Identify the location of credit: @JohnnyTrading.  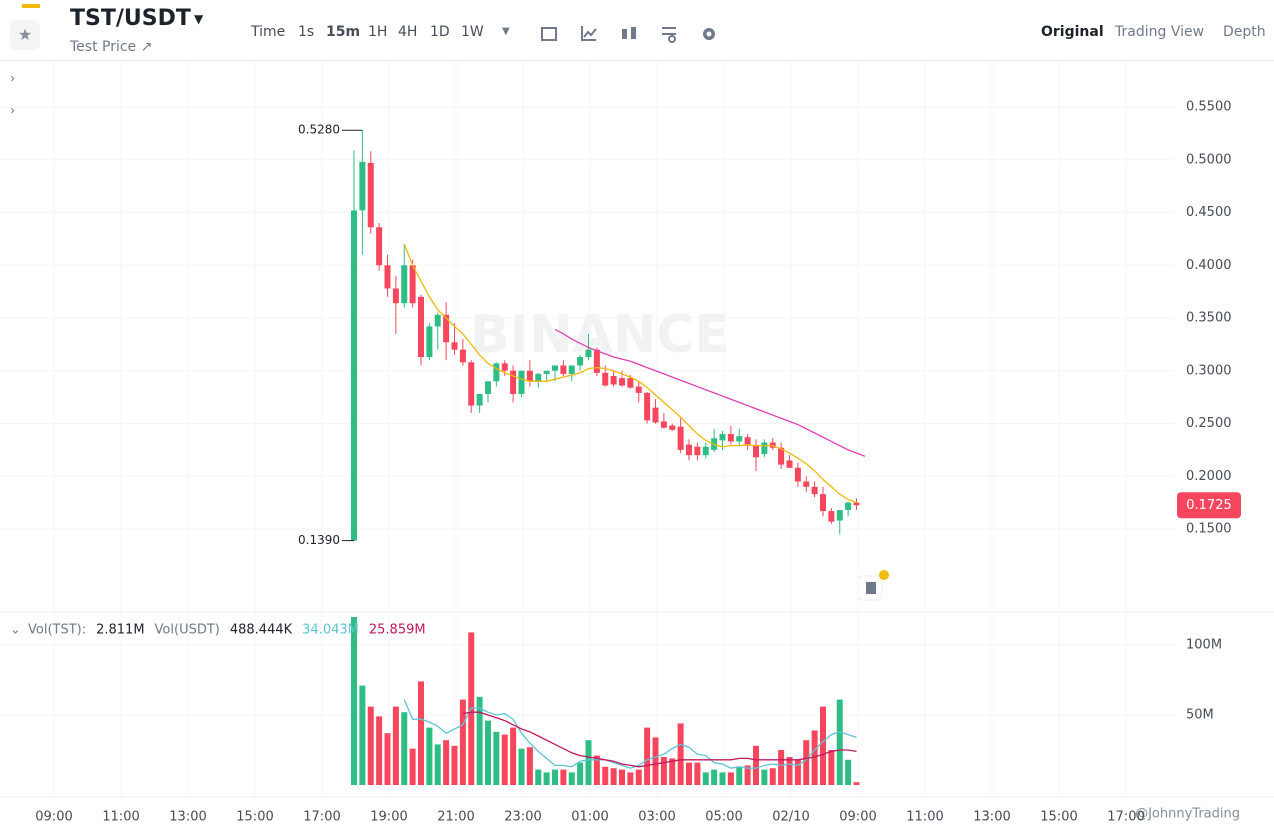
(1187, 814).